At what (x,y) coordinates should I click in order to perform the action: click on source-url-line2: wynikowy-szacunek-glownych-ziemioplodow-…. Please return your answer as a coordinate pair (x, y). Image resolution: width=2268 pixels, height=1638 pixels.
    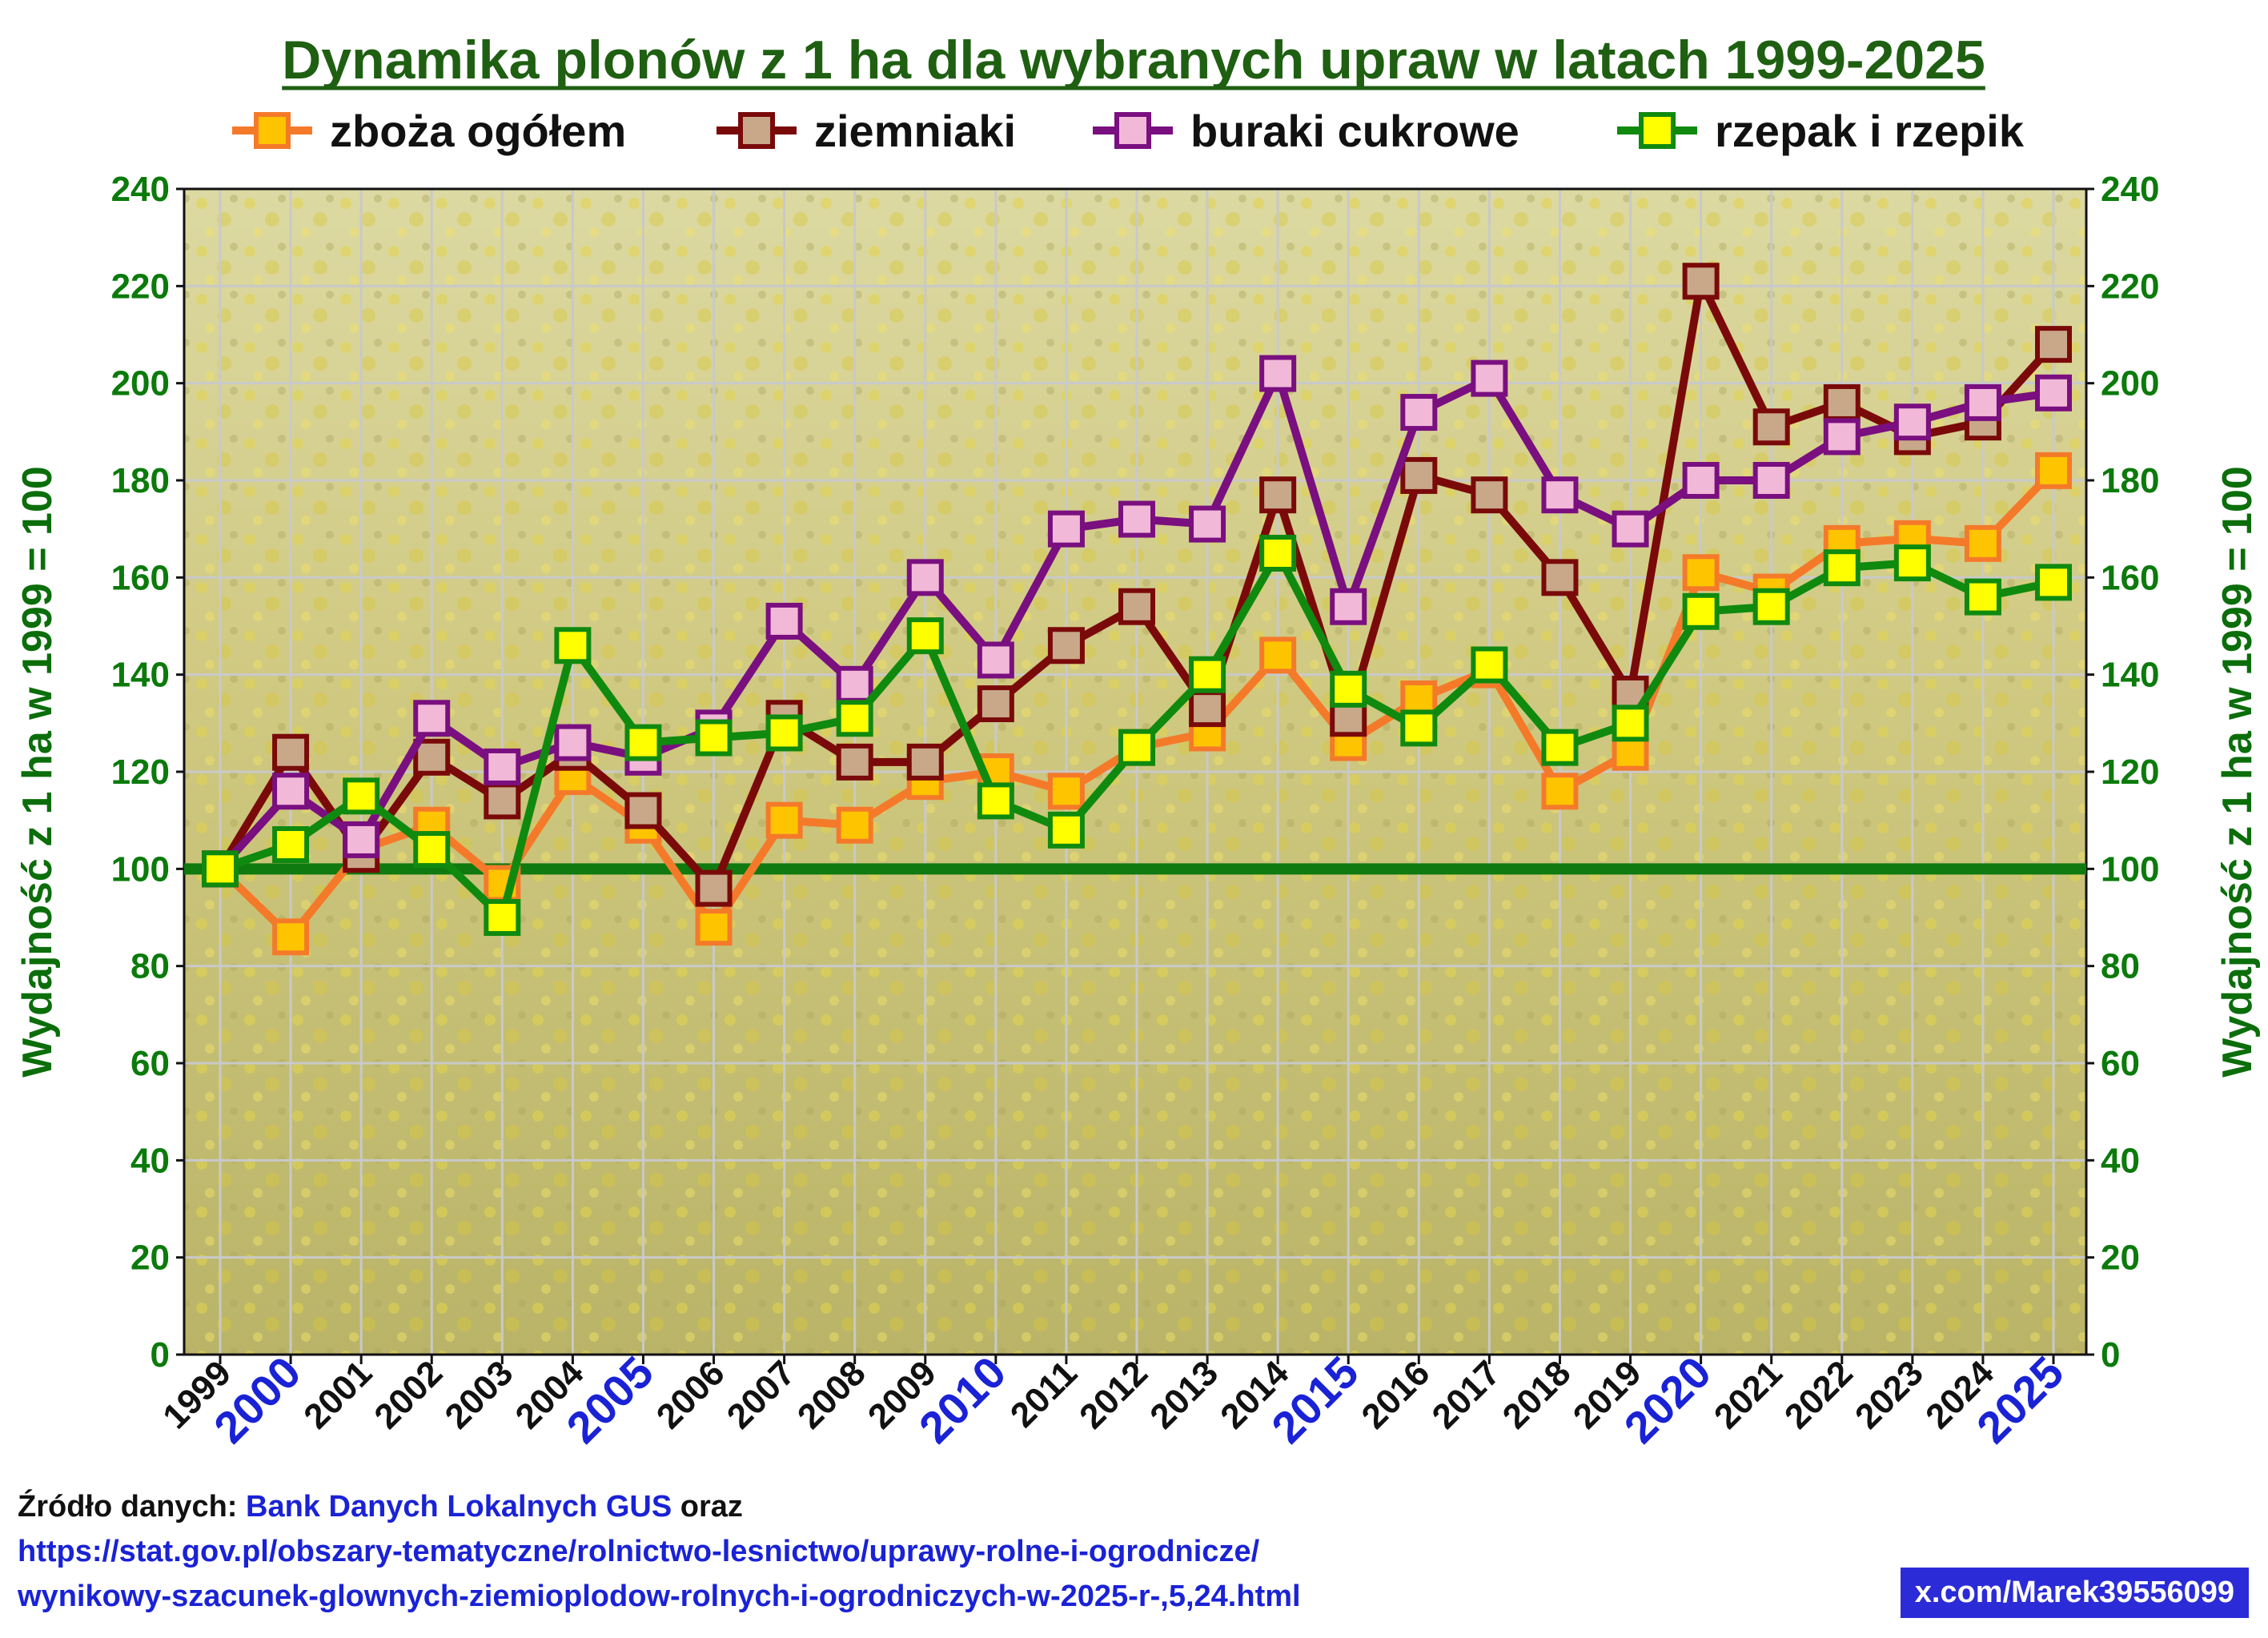
    Looking at the image, I should click on (659, 1596).